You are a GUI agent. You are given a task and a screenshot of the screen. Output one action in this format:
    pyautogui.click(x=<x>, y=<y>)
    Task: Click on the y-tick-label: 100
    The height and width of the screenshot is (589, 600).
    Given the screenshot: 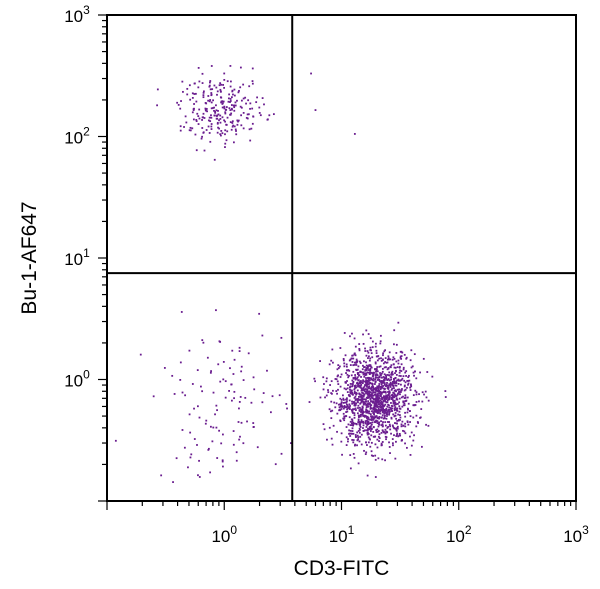 What is the action you would take?
    pyautogui.click(x=77, y=379)
    